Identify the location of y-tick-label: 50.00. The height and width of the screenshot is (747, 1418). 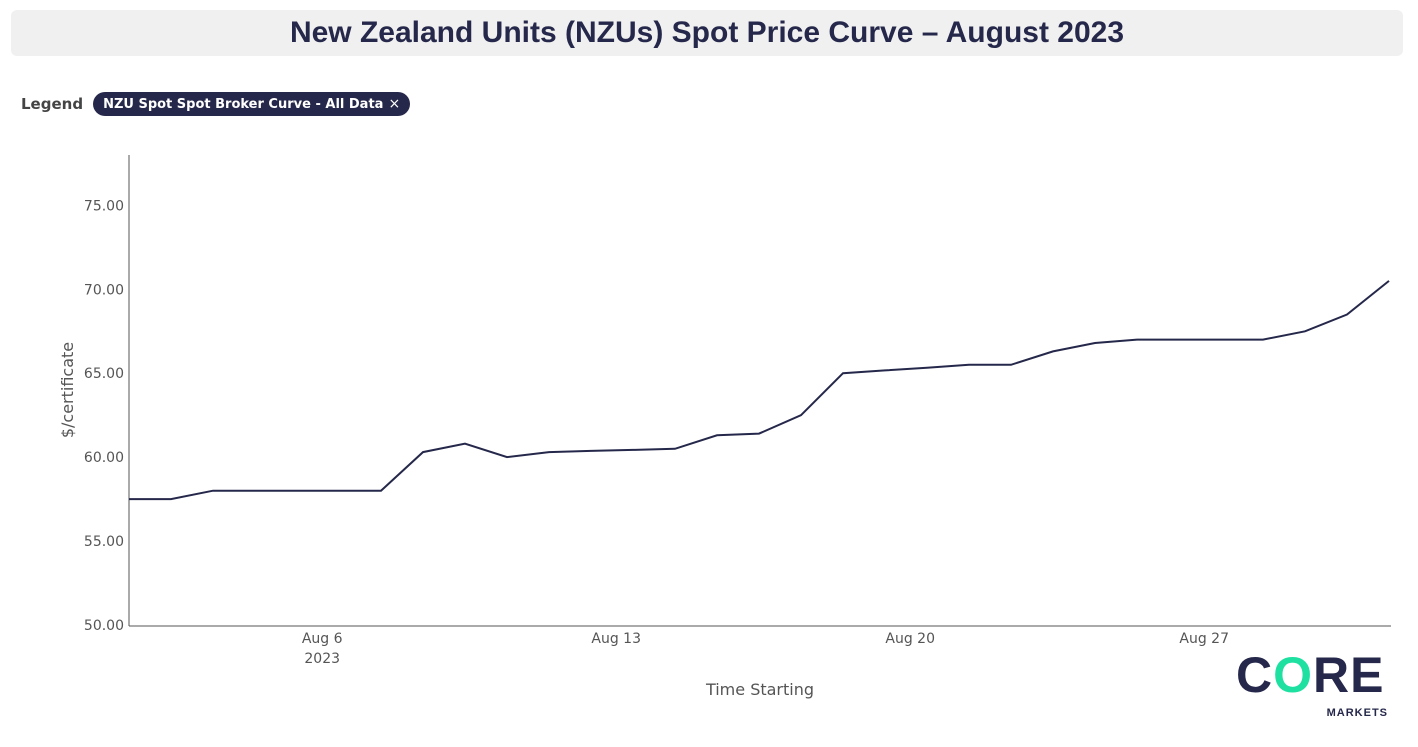
(104, 626).